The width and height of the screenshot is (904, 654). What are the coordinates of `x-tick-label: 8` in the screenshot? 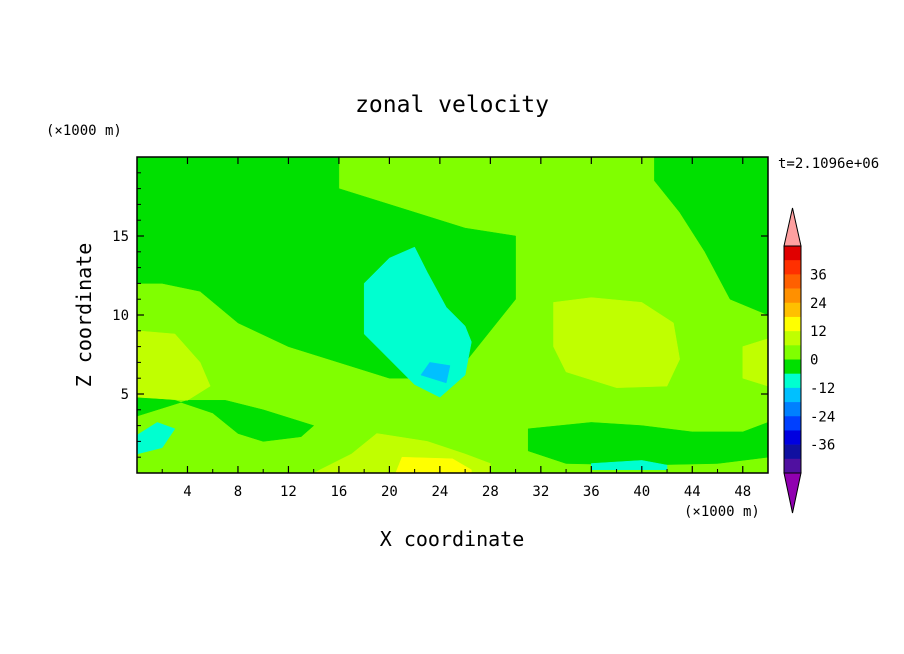 It's located at (238, 492).